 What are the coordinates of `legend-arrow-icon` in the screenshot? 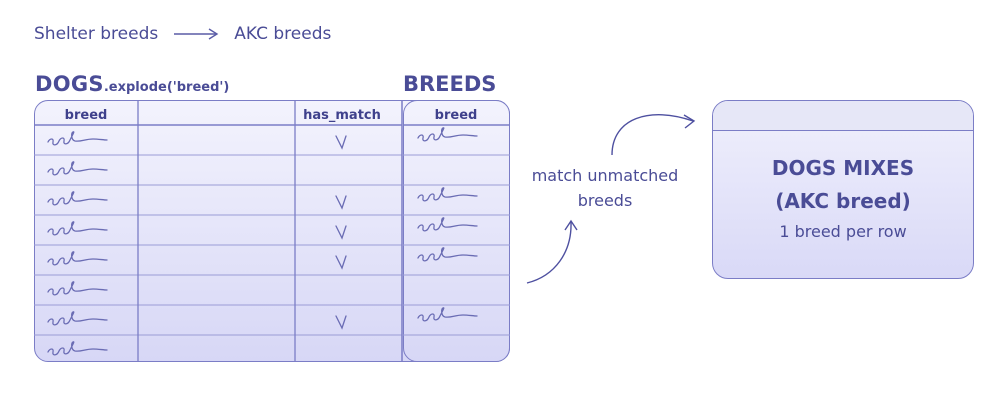 It's located at (196, 34).